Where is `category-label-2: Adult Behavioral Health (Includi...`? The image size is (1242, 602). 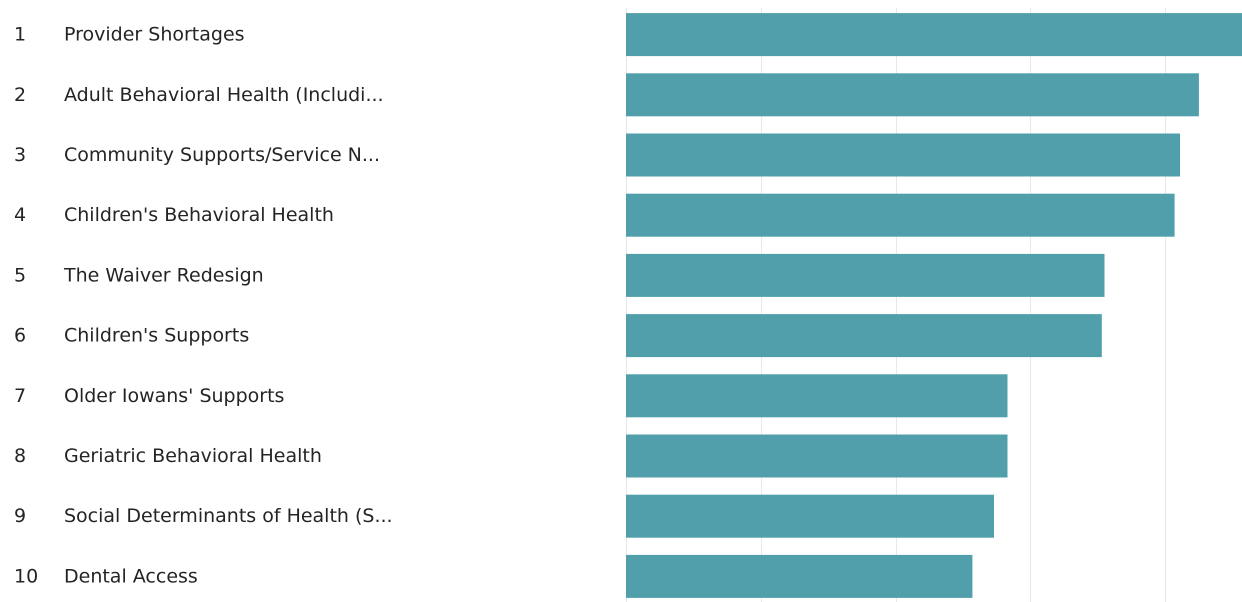
category-label-2: Adult Behavioral Health (Includi... is located at coordinates (224, 95).